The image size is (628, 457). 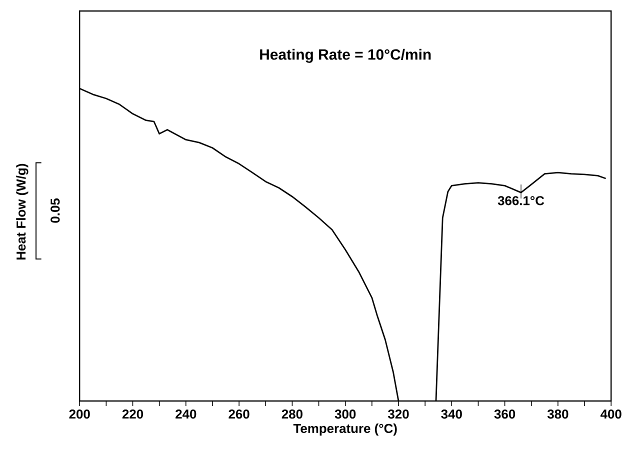 What do you see at coordinates (505, 414) in the screenshot?
I see `x-tick-label: 360` at bounding box center [505, 414].